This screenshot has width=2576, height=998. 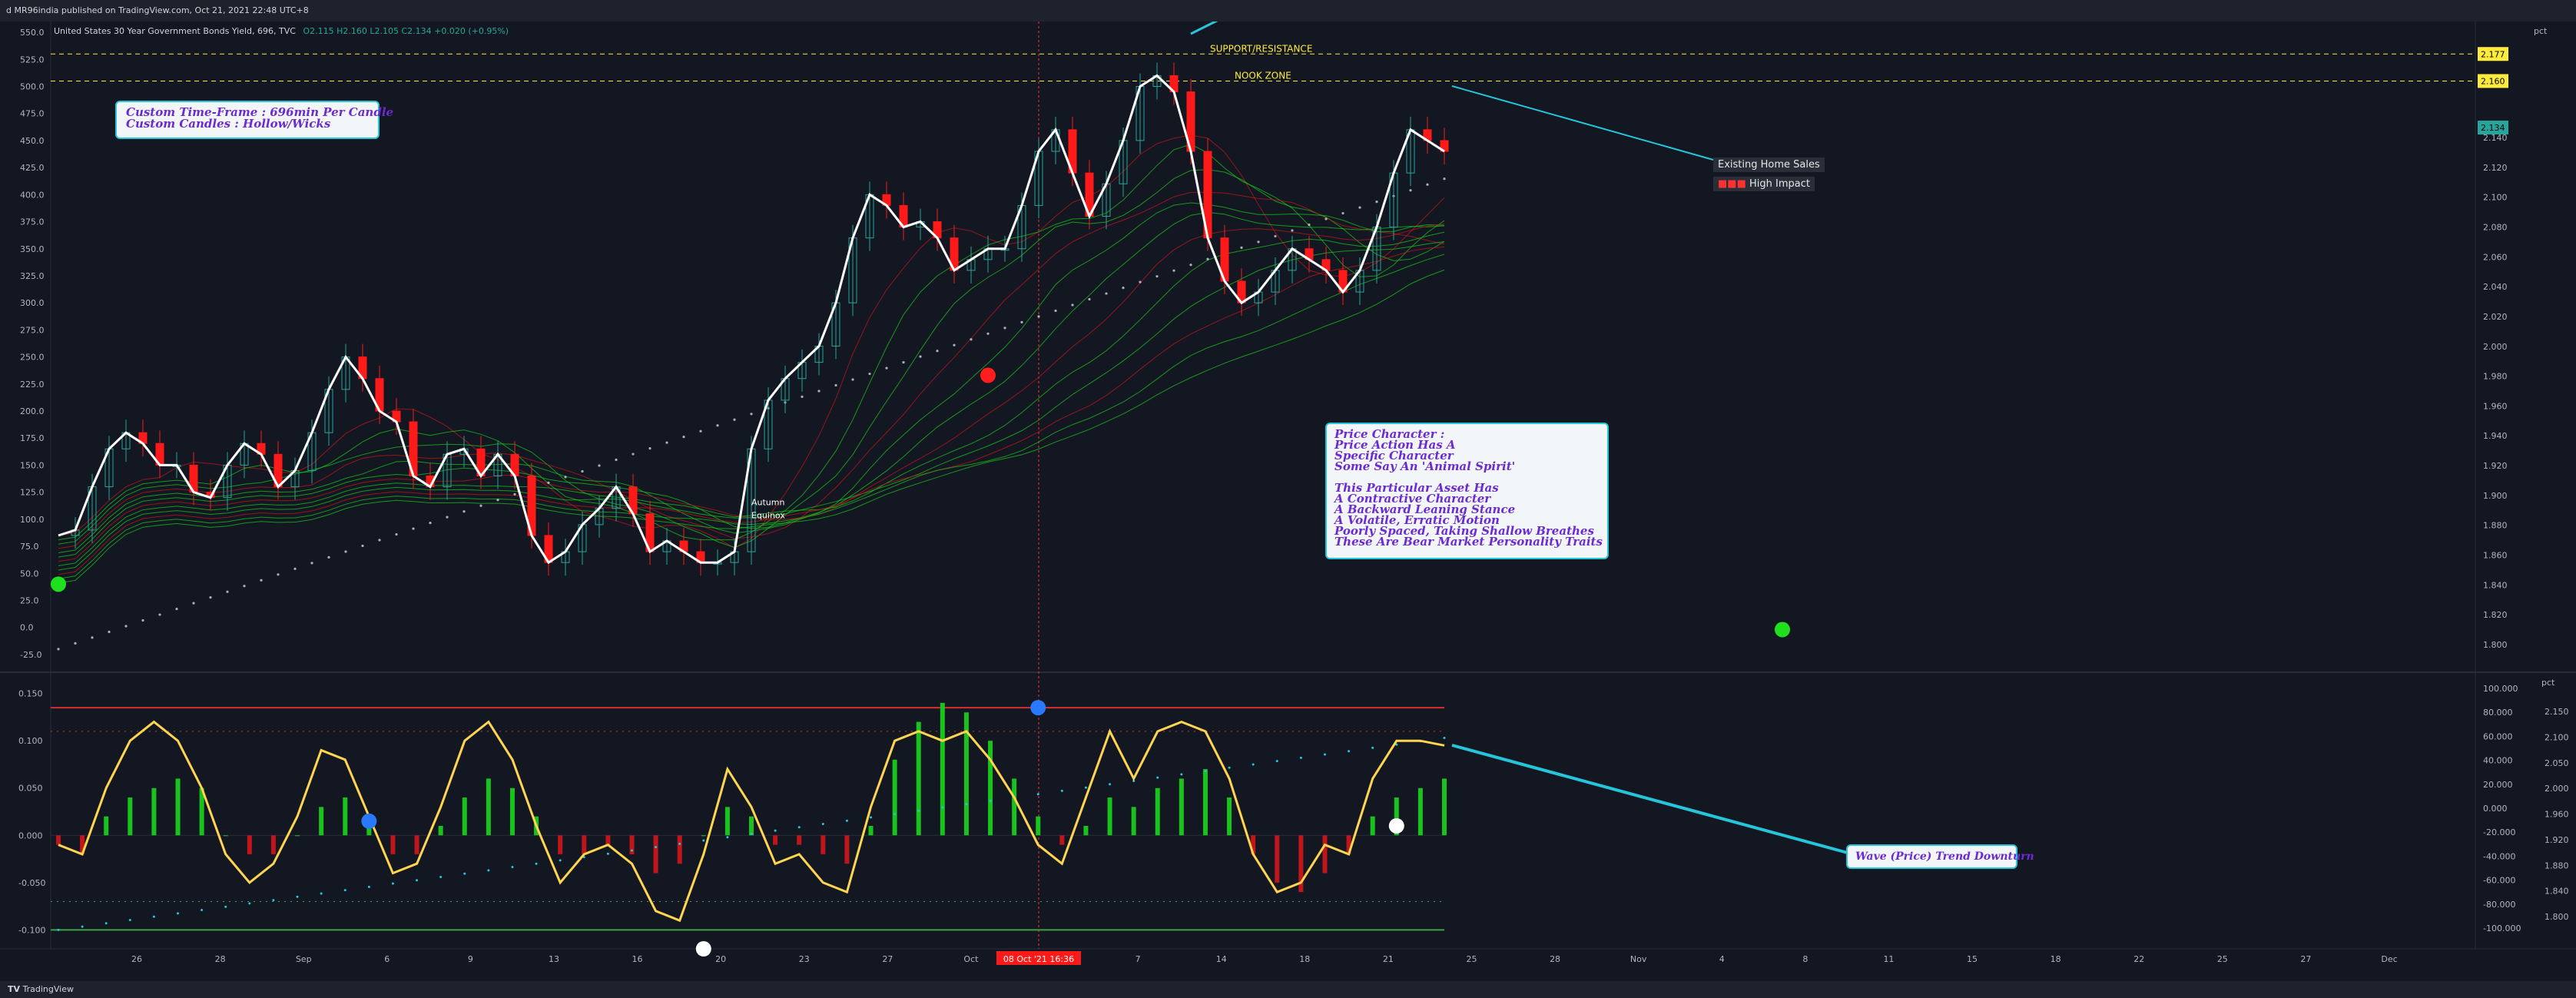 What do you see at coordinates (1888, 959) in the screenshot?
I see `time-tick-21: 11` at bounding box center [1888, 959].